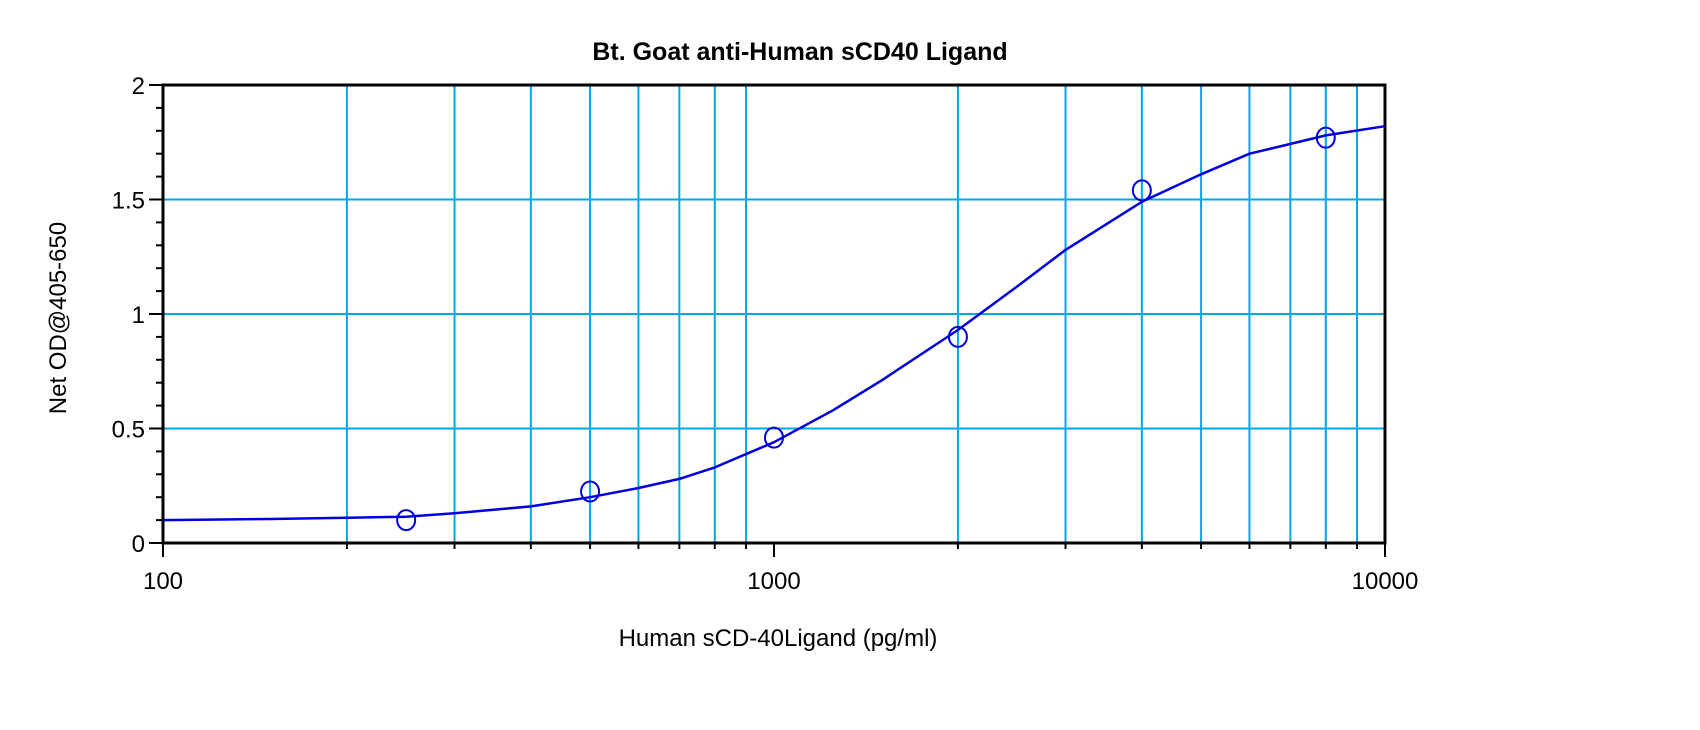 Image resolution: width=1700 pixels, height=730 pixels. What do you see at coordinates (1385, 581) in the screenshot?
I see `x-tick-label: 10000` at bounding box center [1385, 581].